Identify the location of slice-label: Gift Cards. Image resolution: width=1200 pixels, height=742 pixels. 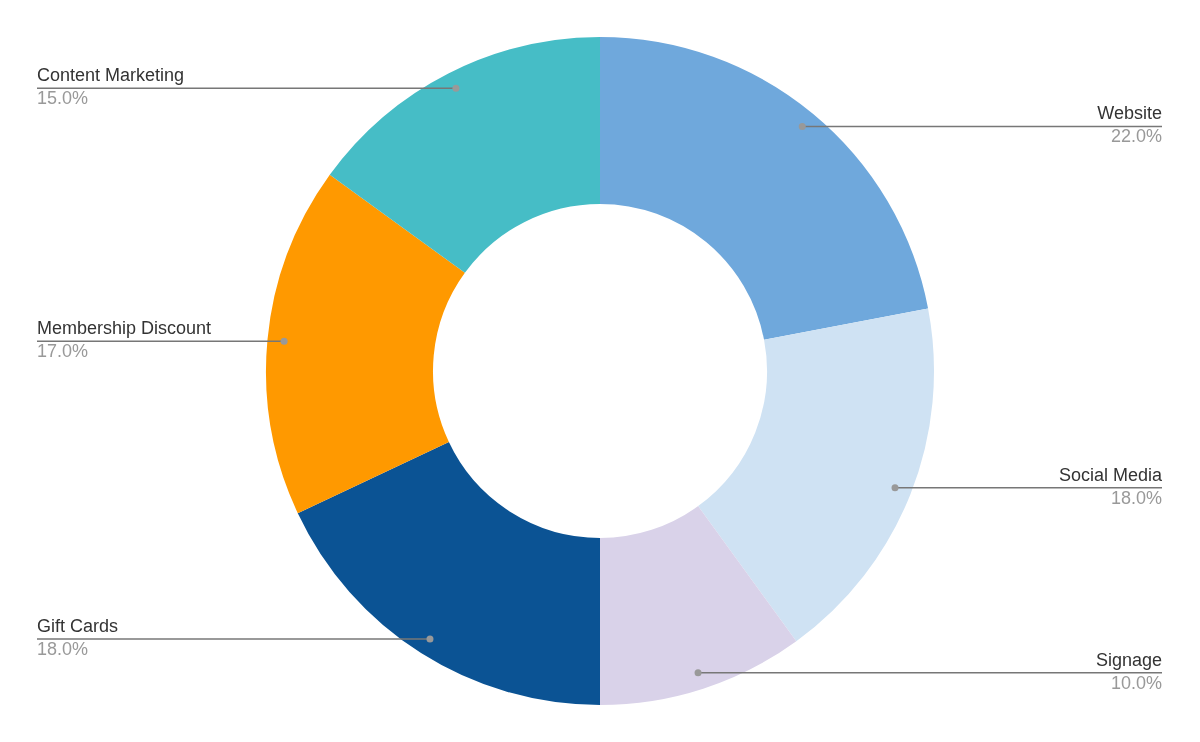
(78, 625).